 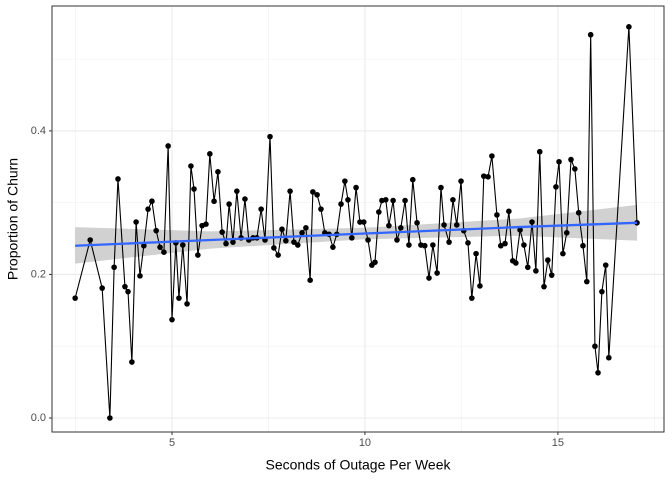 I want to click on x-axis-title: Seconds of Outage Per Week, so click(x=359, y=465).